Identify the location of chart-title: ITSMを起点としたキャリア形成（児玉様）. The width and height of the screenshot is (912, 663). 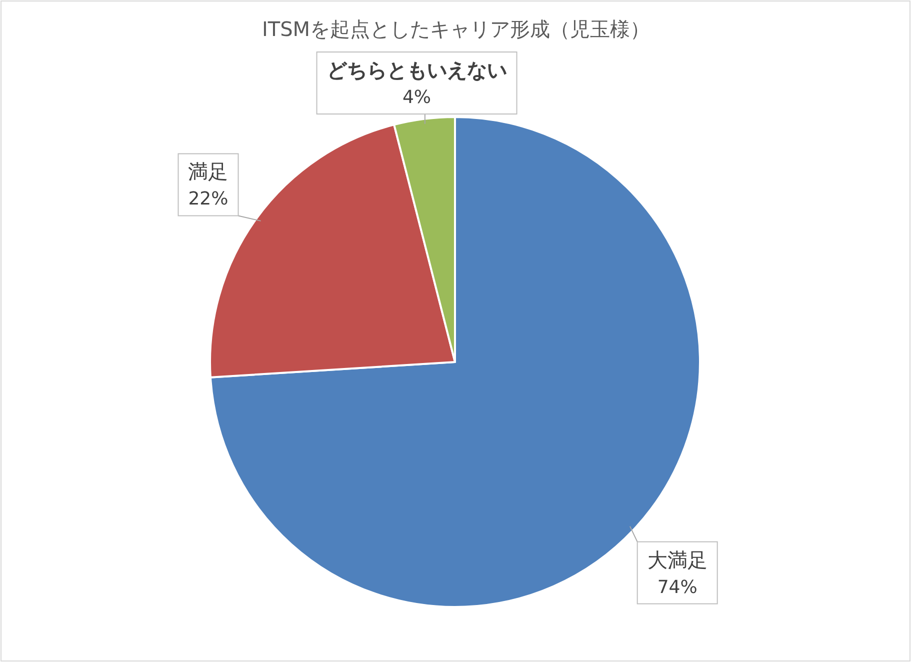
(456, 29).